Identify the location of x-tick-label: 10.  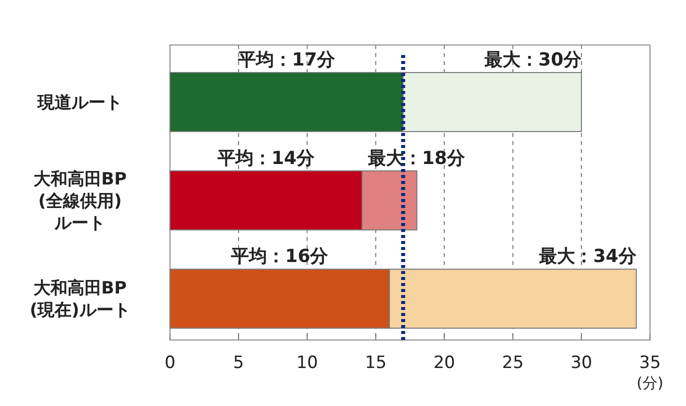
(307, 363).